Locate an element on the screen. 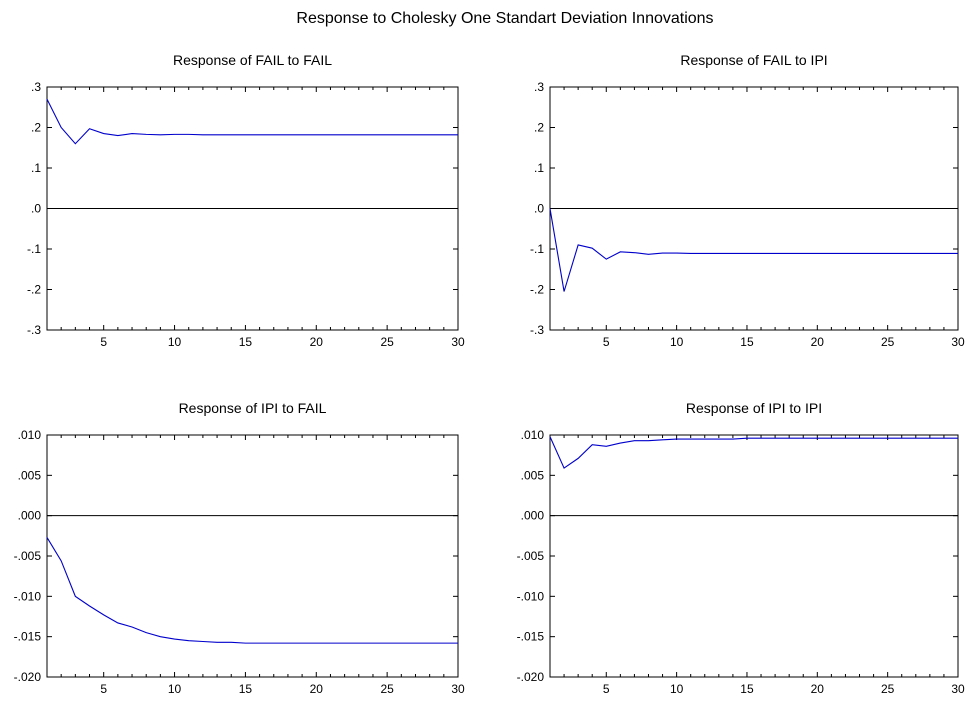  y-tick-label-fail-to-fail: .2 is located at coordinates (36, 128).